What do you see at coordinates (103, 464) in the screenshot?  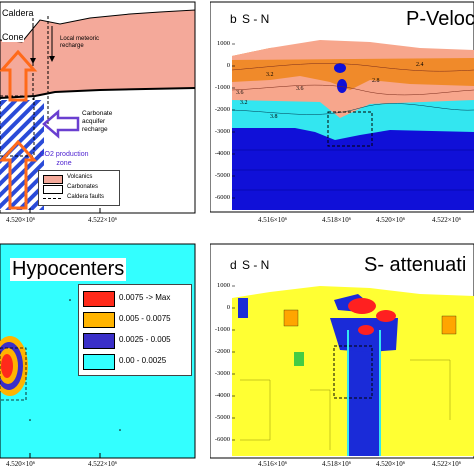 I see `panel-c-xtick-2: 4.522×10⁶` at bounding box center [103, 464].